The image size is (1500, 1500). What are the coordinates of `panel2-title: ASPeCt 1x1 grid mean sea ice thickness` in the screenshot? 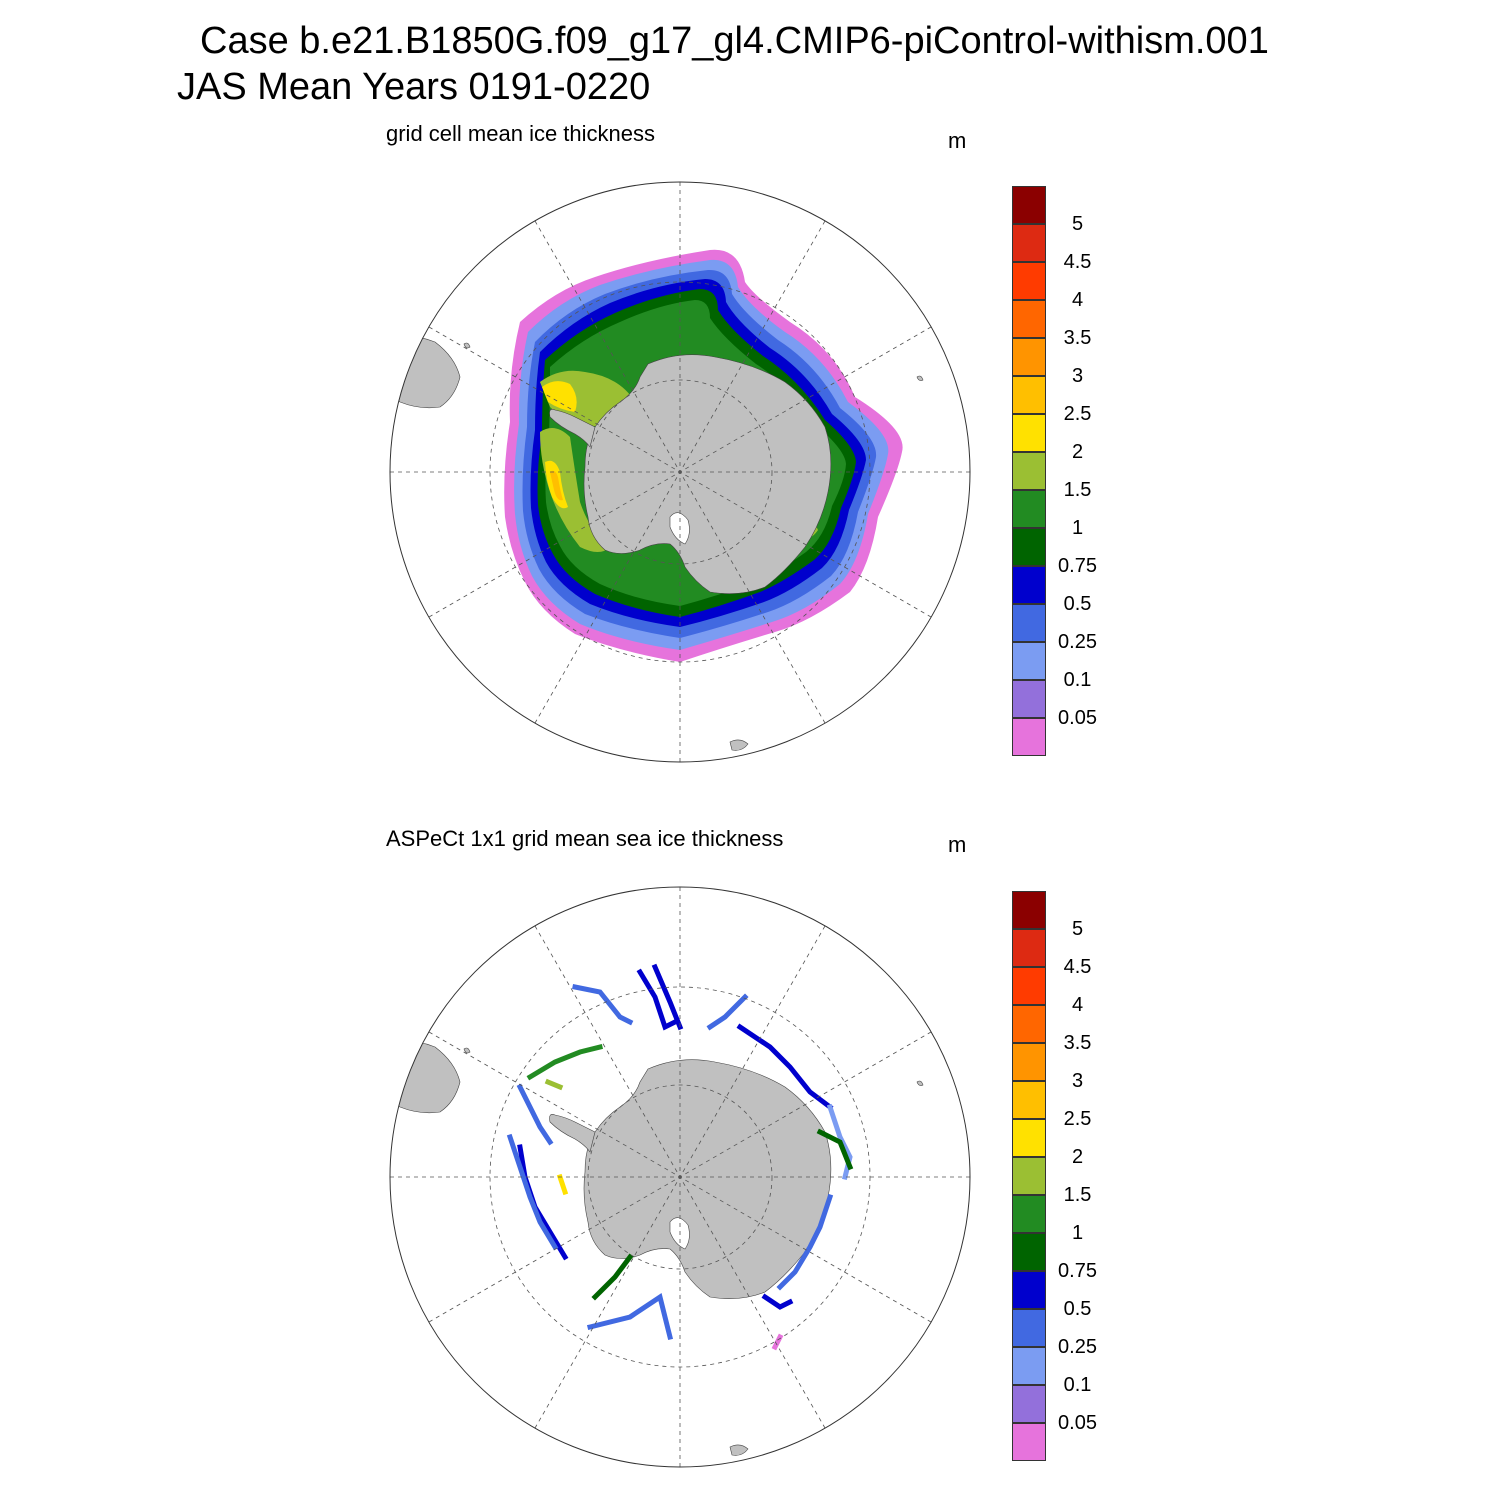 It's located at (585, 838).